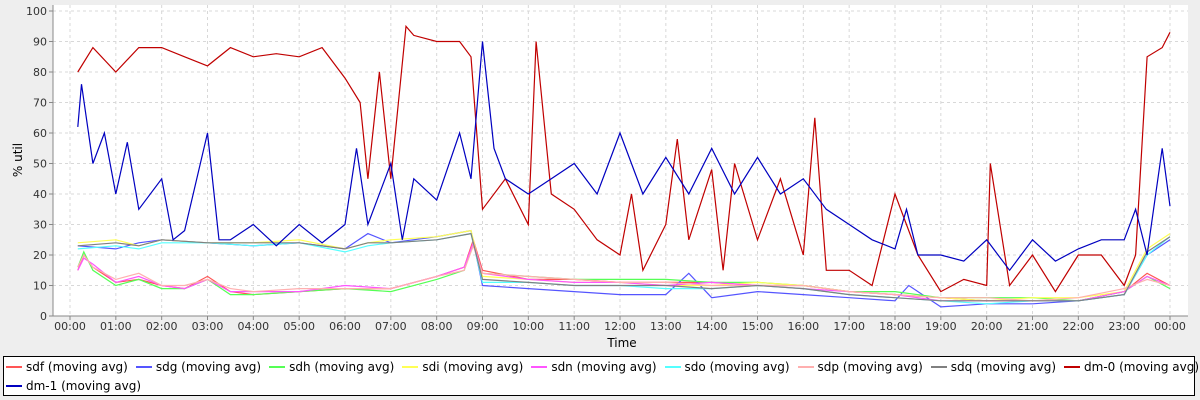 The image size is (1200, 400). Describe the element at coordinates (40, 42) in the screenshot. I see `y-tick-label: 90` at that location.